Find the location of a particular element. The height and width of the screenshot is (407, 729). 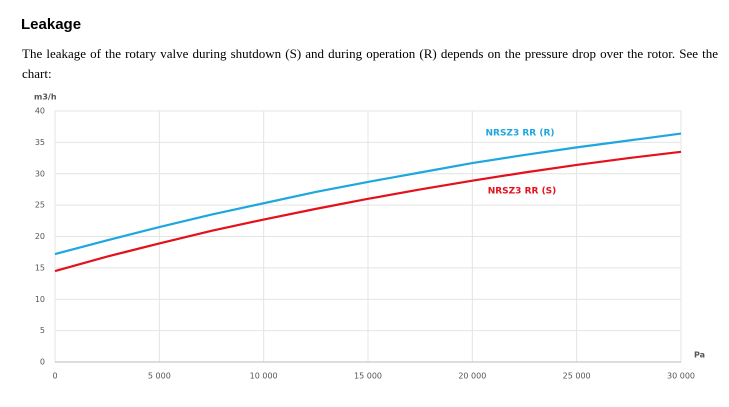

y-tick-label: 10 is located at coordinates (40, 299).